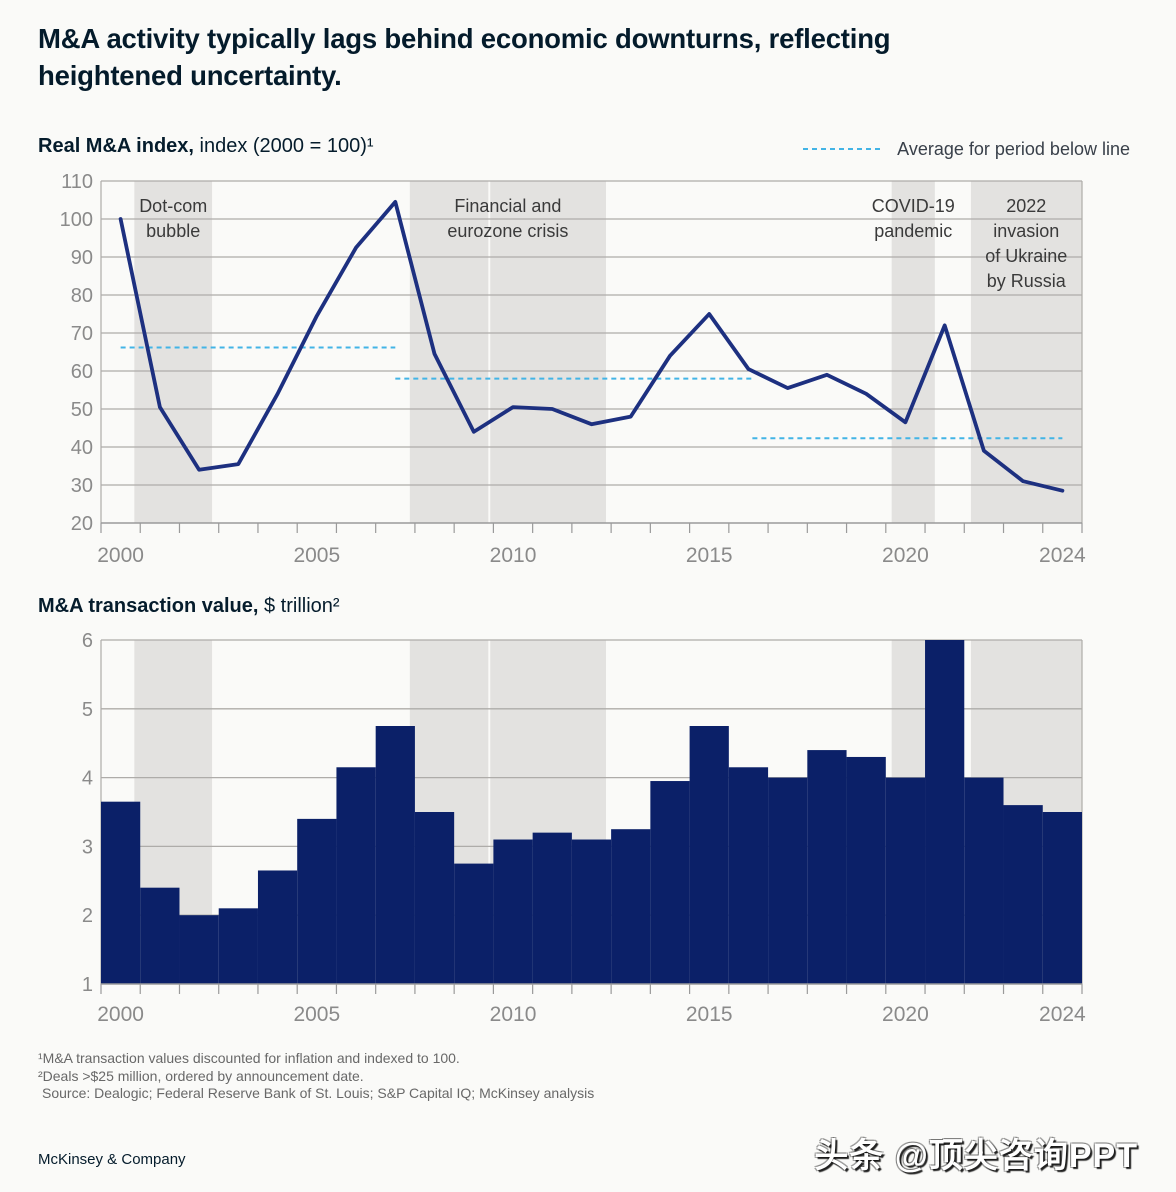 Image resolution: width=1176 pixels, height=1192 pixels. What do you see at coordinates (238, 946) in the screenshot?
I see `bar-2003` at bounding box center [238, 946].